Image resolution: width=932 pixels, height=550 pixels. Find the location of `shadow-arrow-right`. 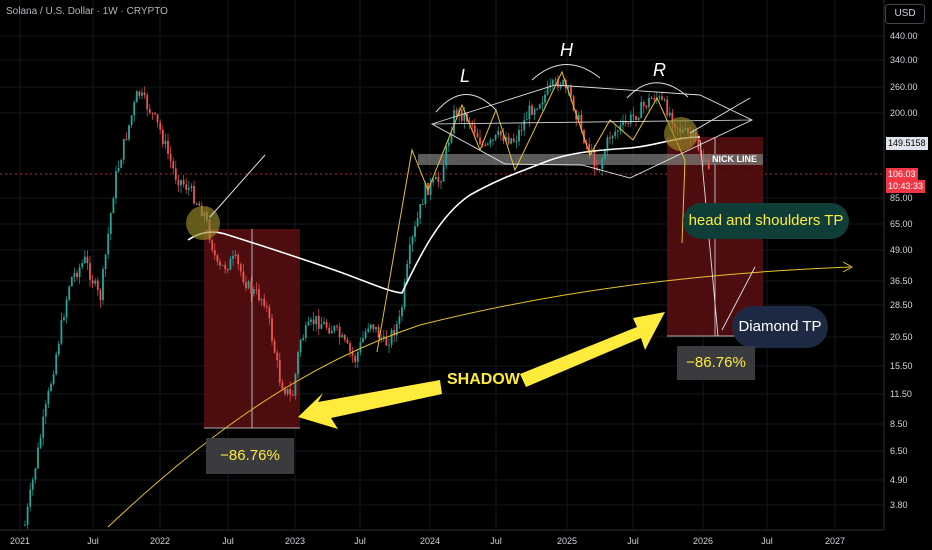

shadow-arrow-right is located at coordinates (592, 349).